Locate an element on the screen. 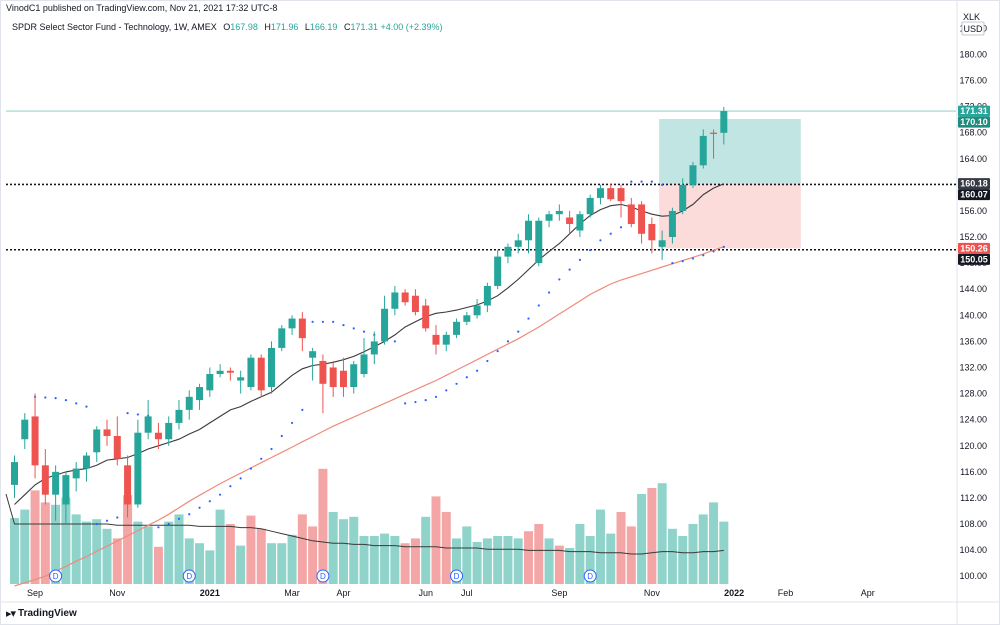 This screenshot has width=1000, height=625. position-target-zone is located at coordinates (730, 151).